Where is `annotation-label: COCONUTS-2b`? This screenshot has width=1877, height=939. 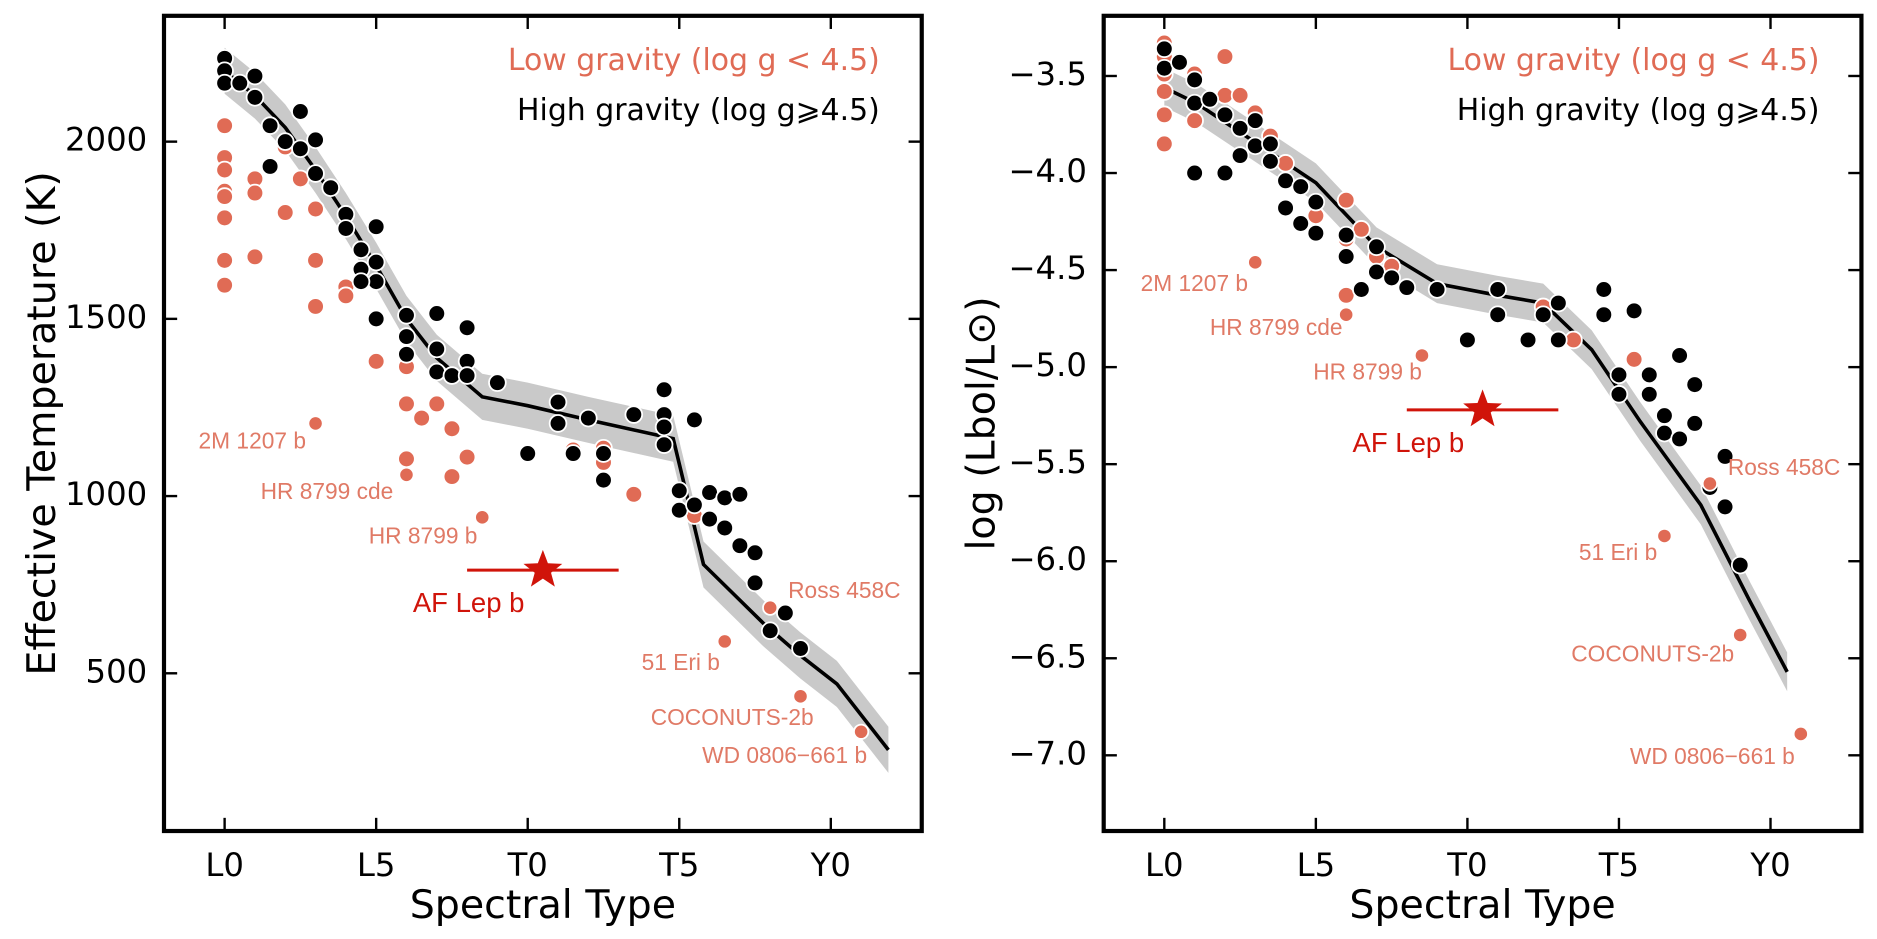 annotation-label: COCONUTS-2b is located at coordinates (1652, 653).